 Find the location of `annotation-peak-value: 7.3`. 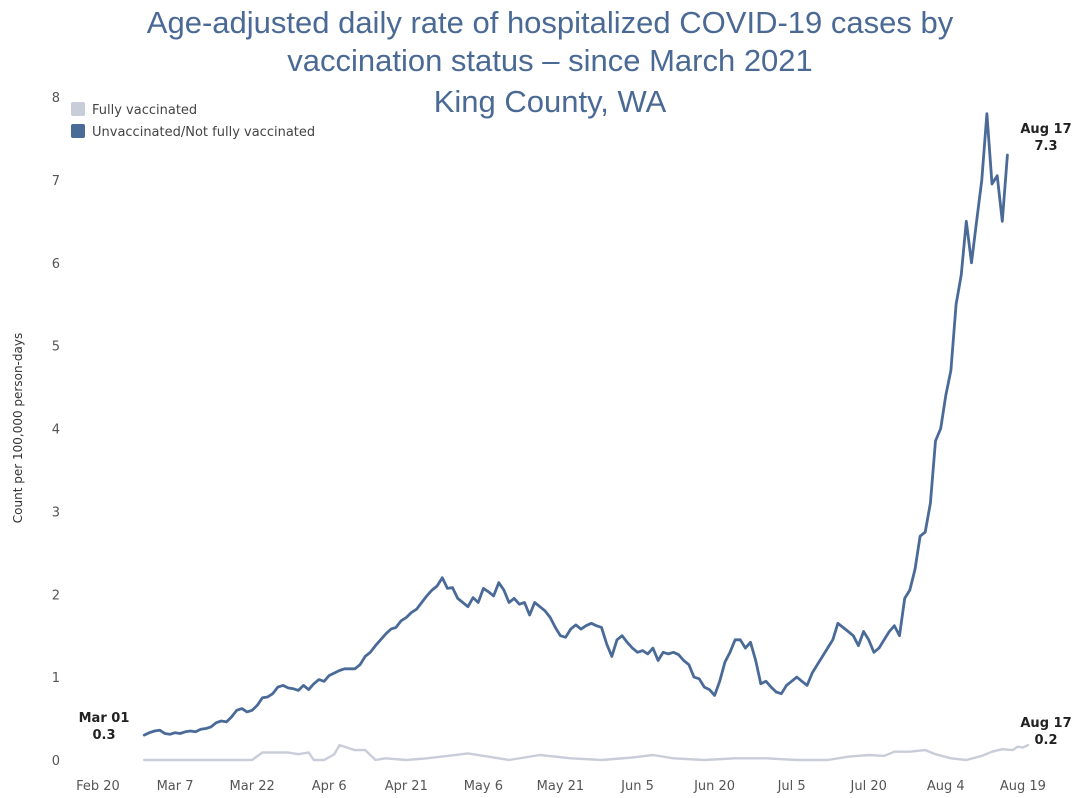

annotation-peak-value: 7.3 is located at coordinates (1045, 146).